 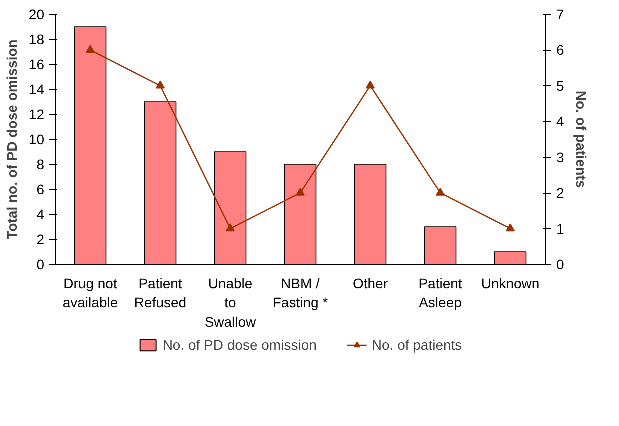 What do you see at coordinates (370, 284) in the screenshot?
I see `x-tick-label: Other` at bounding box center [370, 284].